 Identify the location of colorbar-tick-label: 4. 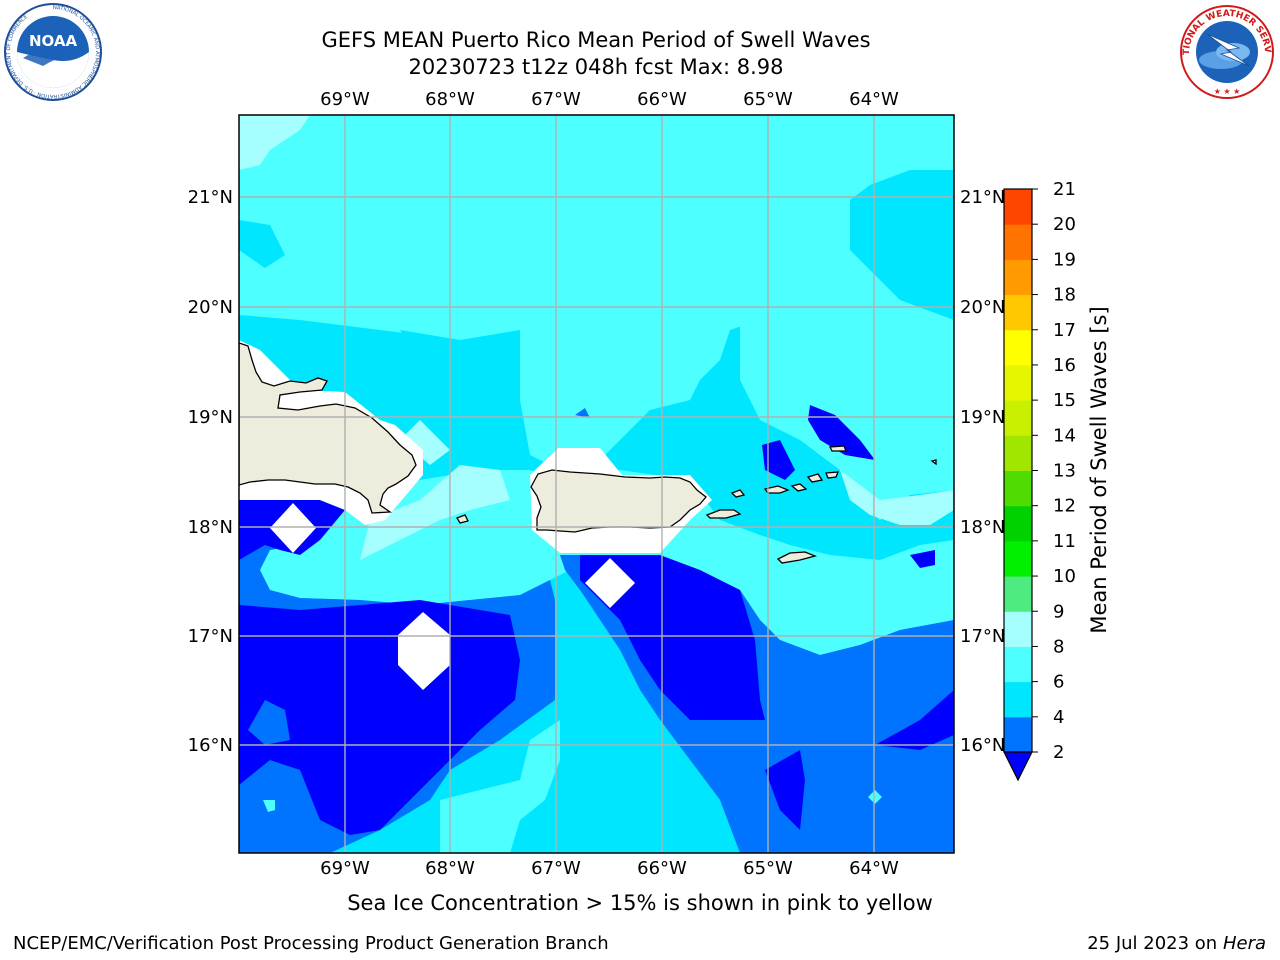
(1058, 717).